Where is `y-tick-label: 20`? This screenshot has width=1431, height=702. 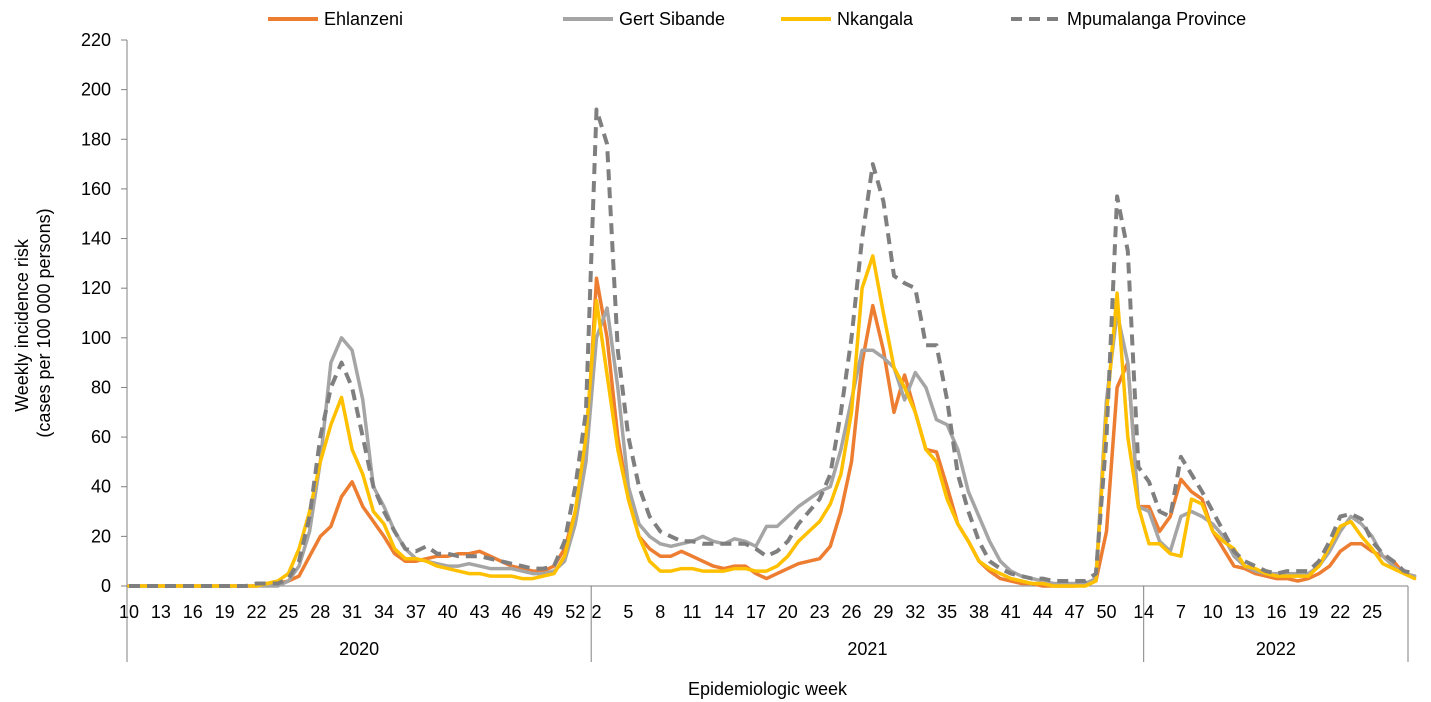 y-tick-label: 20 is located at coordinates (101, 536).